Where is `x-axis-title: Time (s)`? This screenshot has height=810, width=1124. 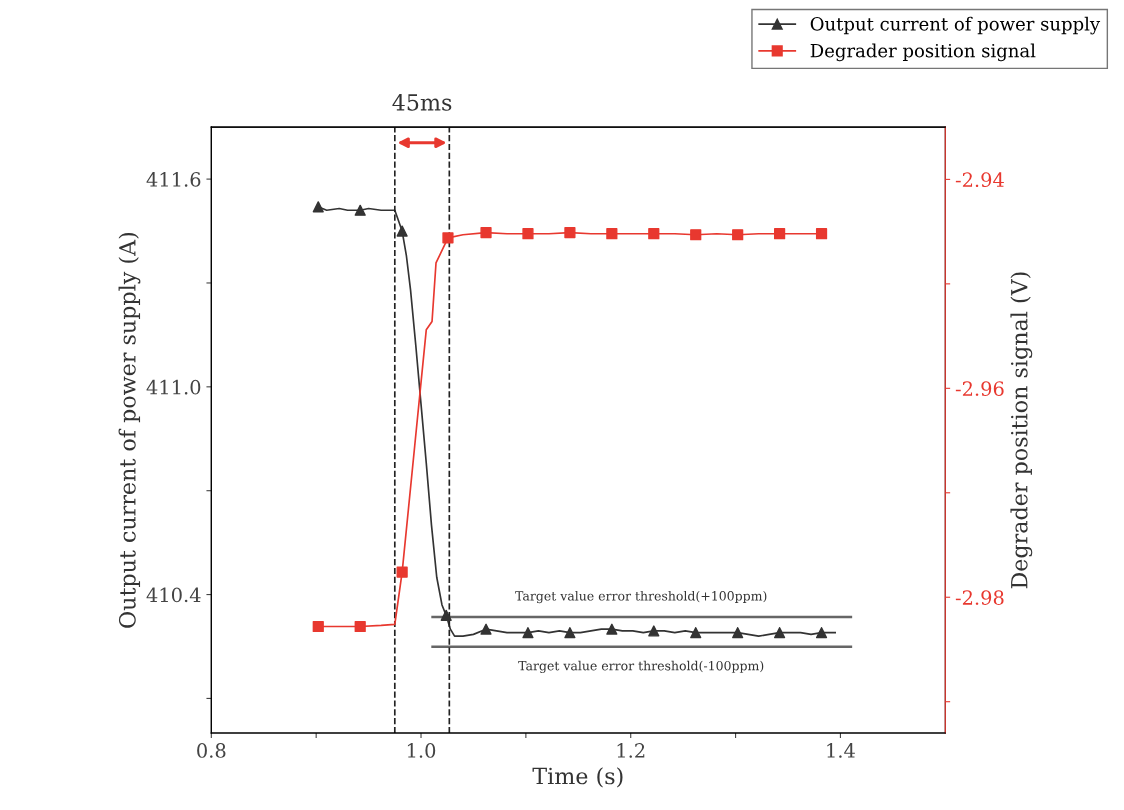 x-axis-title: Time (s) is located at coordinates (577, 777).